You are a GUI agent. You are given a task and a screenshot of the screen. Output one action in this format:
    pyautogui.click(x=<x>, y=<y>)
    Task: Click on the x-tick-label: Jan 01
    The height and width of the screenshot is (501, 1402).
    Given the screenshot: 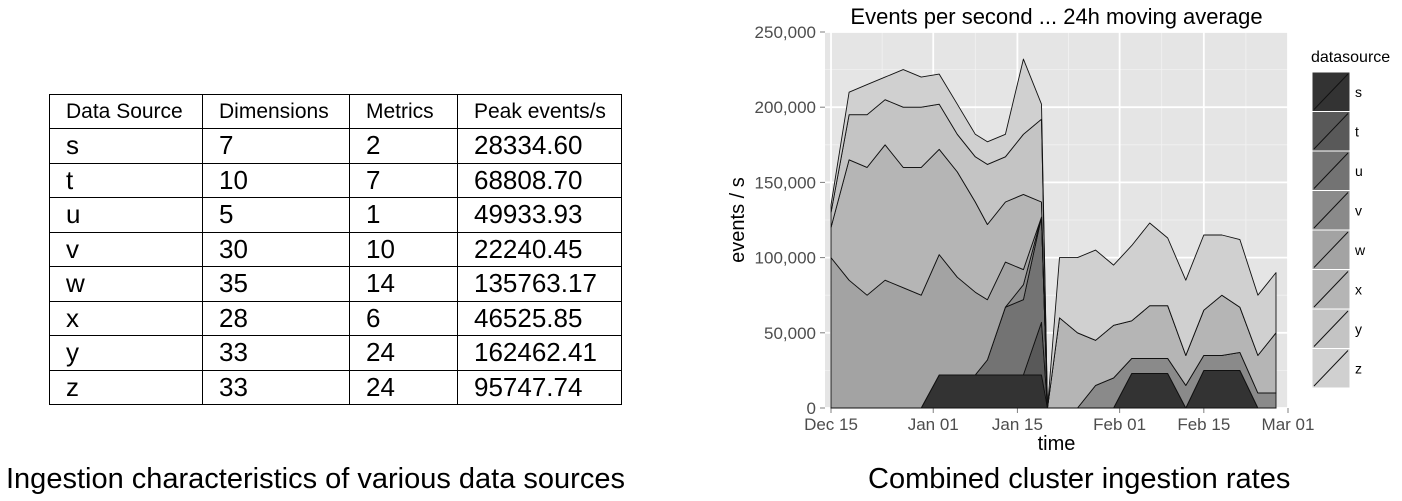 What is the action you would take?
    pyautogui.click(x=933, y=424)
    